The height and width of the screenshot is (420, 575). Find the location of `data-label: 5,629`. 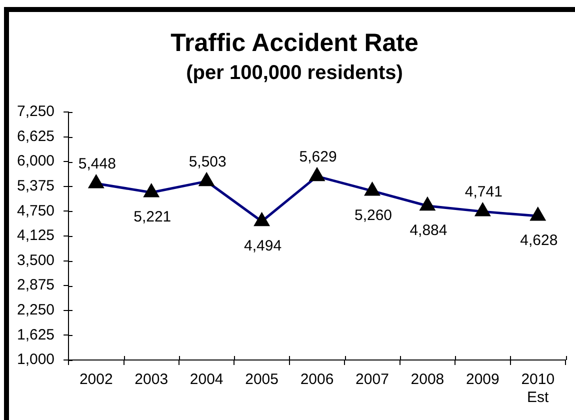

data-label: 5,629 is located at coordinates (318, 157).